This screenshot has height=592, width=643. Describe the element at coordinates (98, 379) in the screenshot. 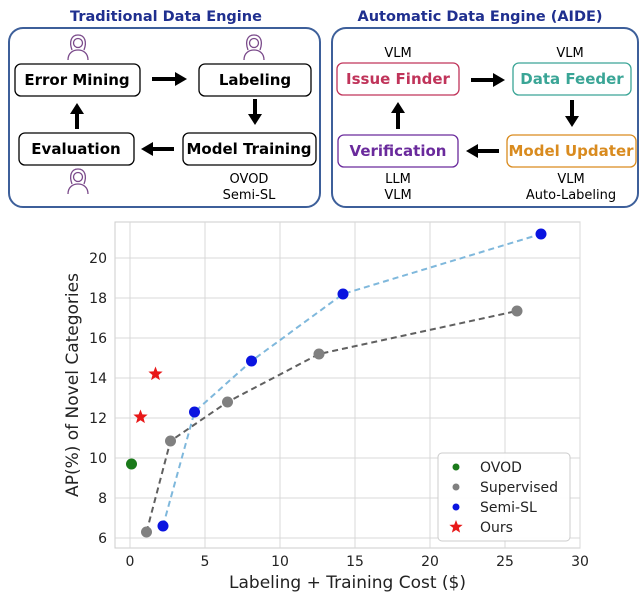

I see `y-tick-label: 14` at that location.